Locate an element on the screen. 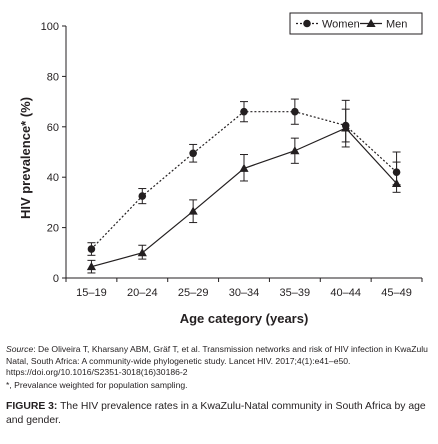  x-tick-label: 25–29 is located at coordinates (193, 293).